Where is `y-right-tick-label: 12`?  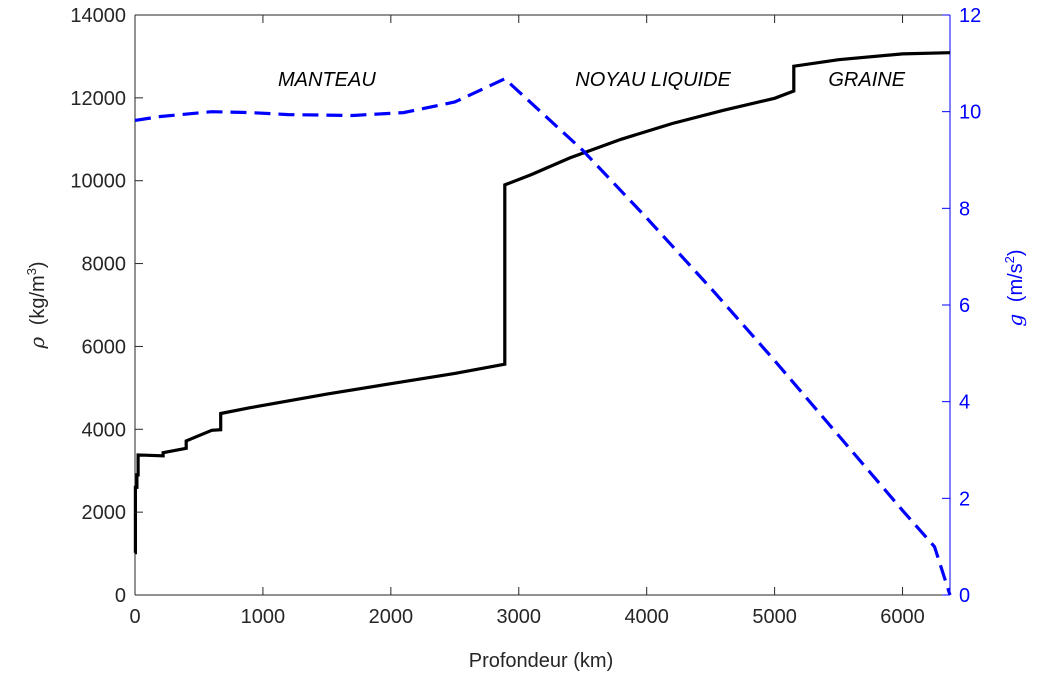 y-right-tick-label: 12 is located at coordinates (970, 16).